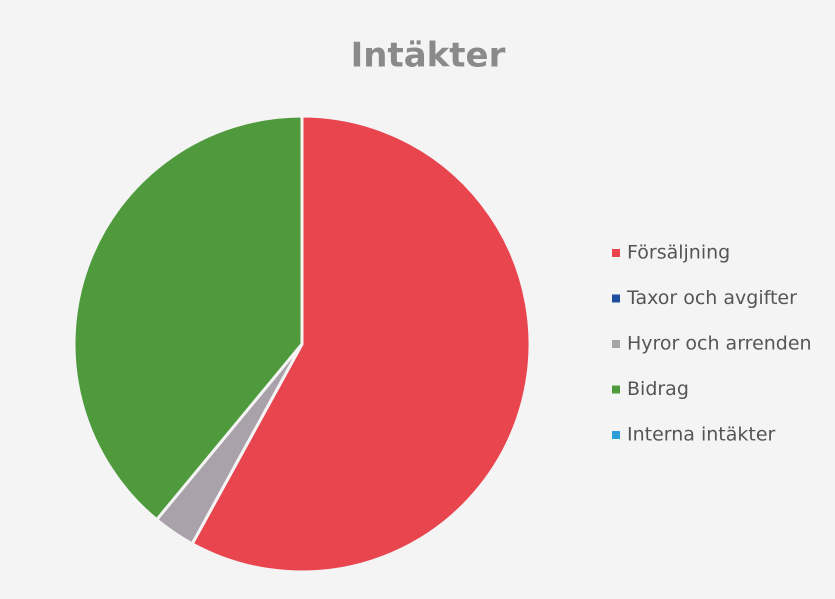 The width and height of the screenshot is (835, 599). I want to click on legend-label: Hyror och arrenden, so click(719, 344).